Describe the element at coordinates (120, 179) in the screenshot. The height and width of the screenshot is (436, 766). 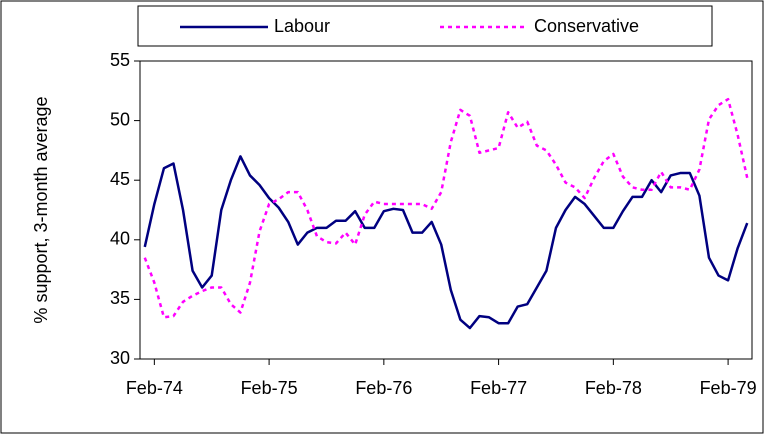
I see `y-tick-label: 45` at that location.